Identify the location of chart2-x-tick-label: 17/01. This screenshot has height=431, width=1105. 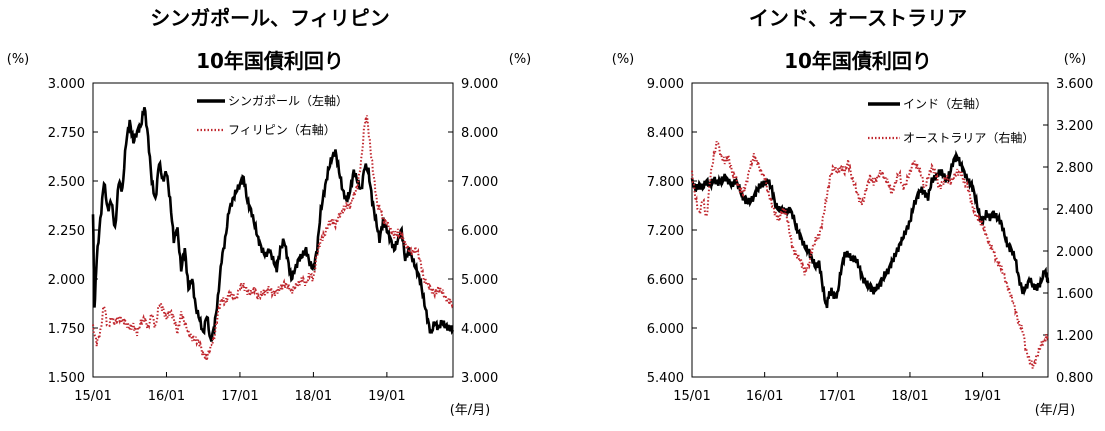
(837, 396).